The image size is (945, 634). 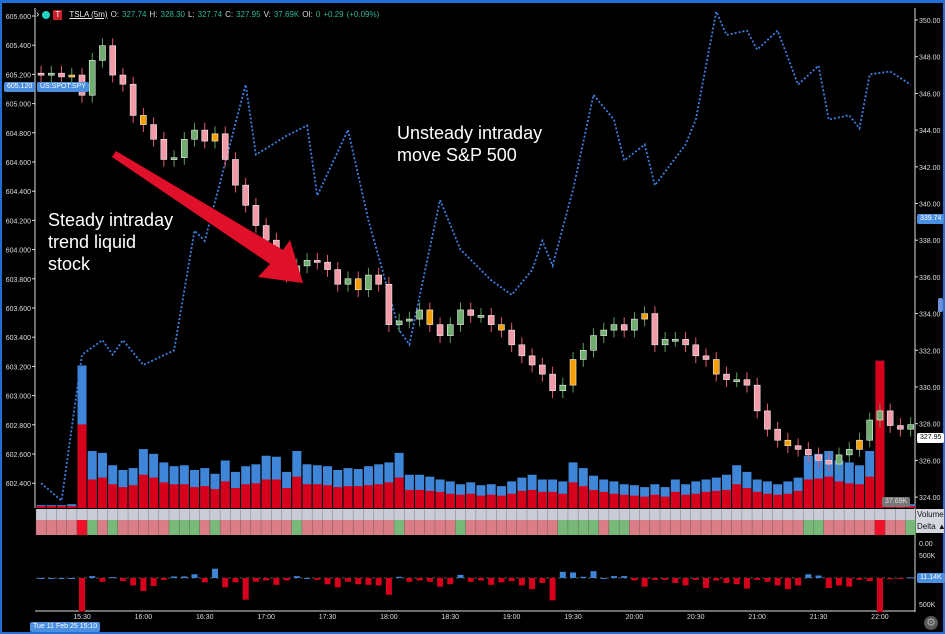 I want to click on left-axis-tick: 604.400, so click(x=18, y=192).